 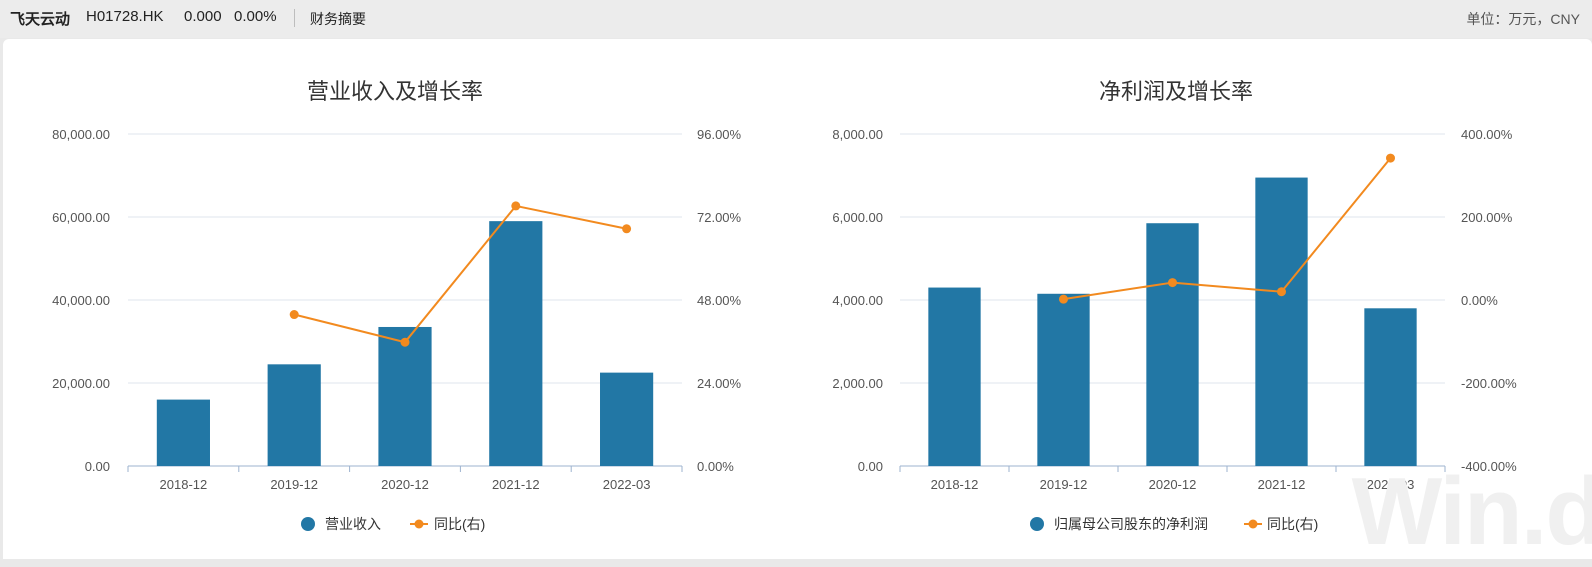 I want to click on company-name: 飞天云动, so click(x=40, y=19).